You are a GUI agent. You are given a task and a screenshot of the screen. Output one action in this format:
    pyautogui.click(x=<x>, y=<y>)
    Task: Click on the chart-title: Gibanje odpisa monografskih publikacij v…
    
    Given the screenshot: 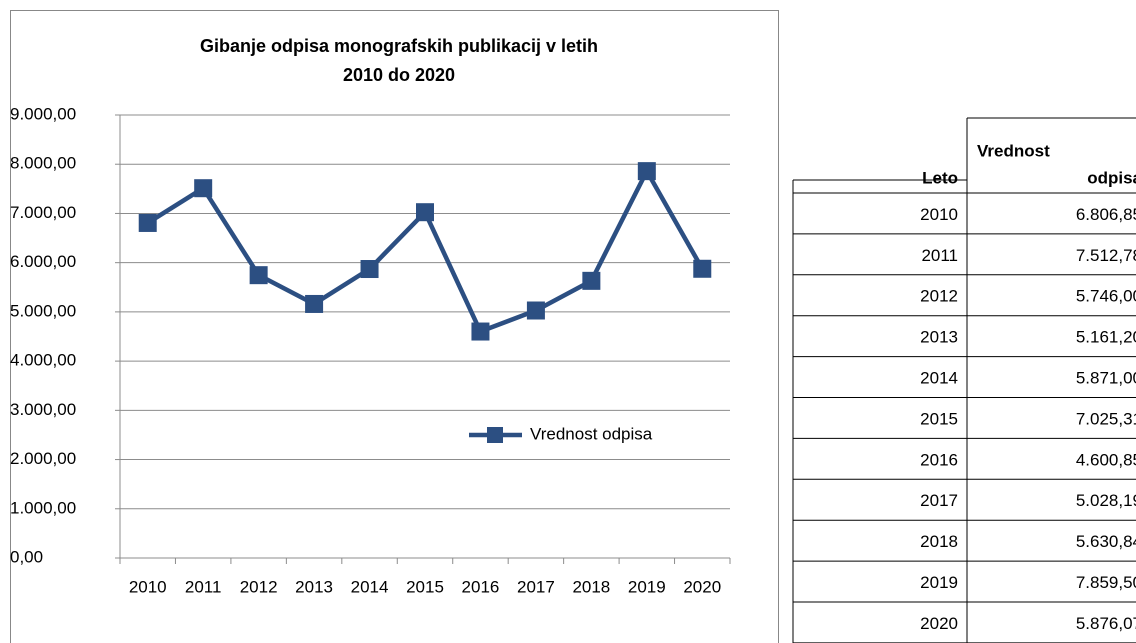 What is the action you would take?
    pyautogui.click(x=399, y=46)
    